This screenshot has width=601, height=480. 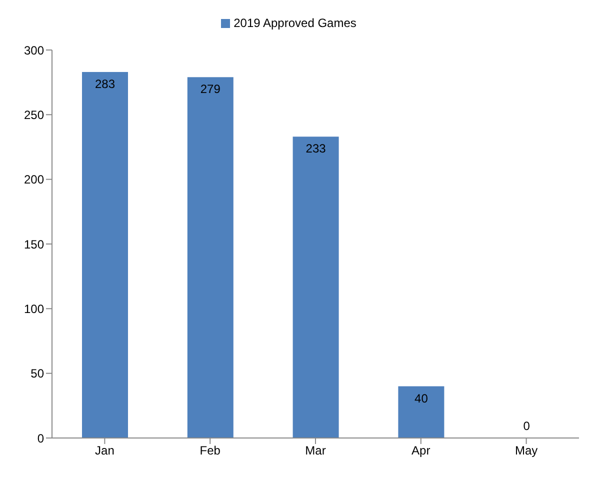 What do you see at coordinates (34, 115) in the screenshot?
I see `y-tick-label: 250` at bounding box center [34, 115].